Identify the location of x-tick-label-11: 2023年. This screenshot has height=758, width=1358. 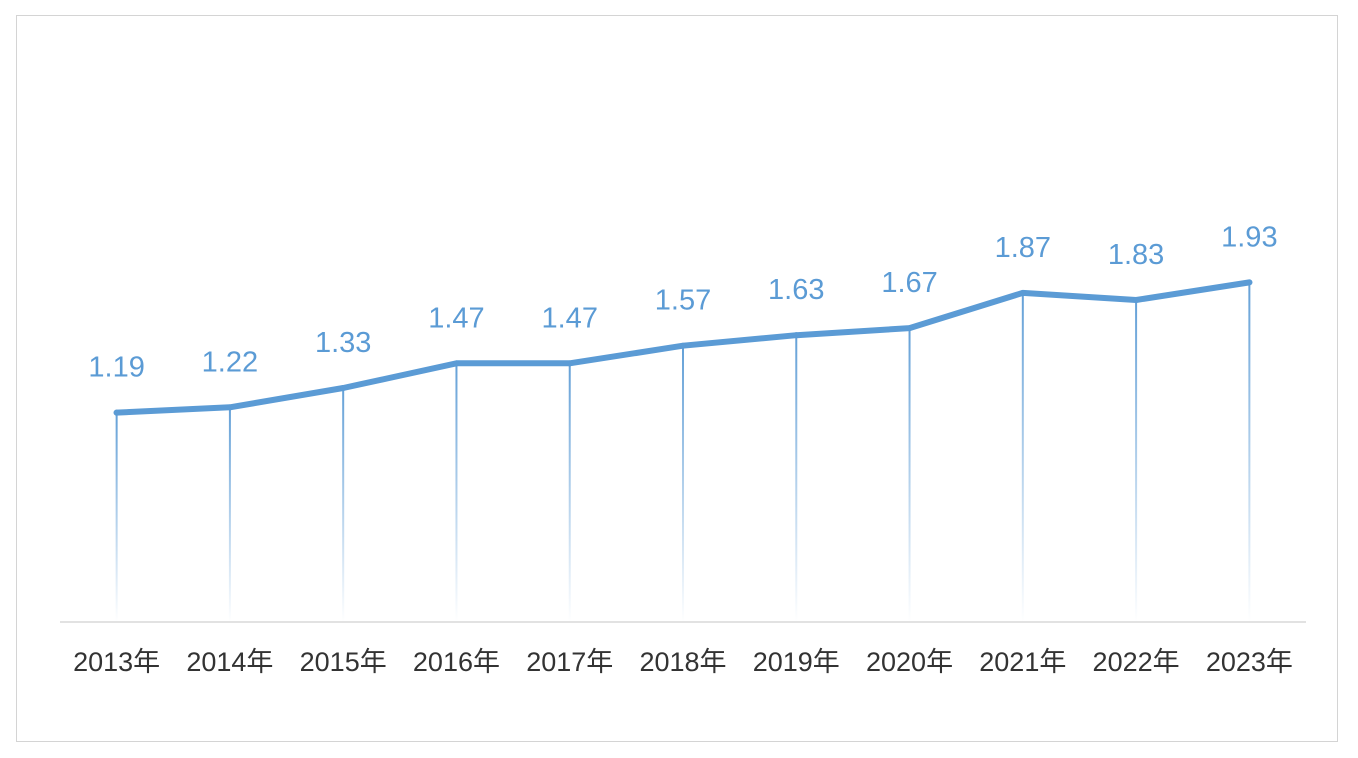
(1249, 662).